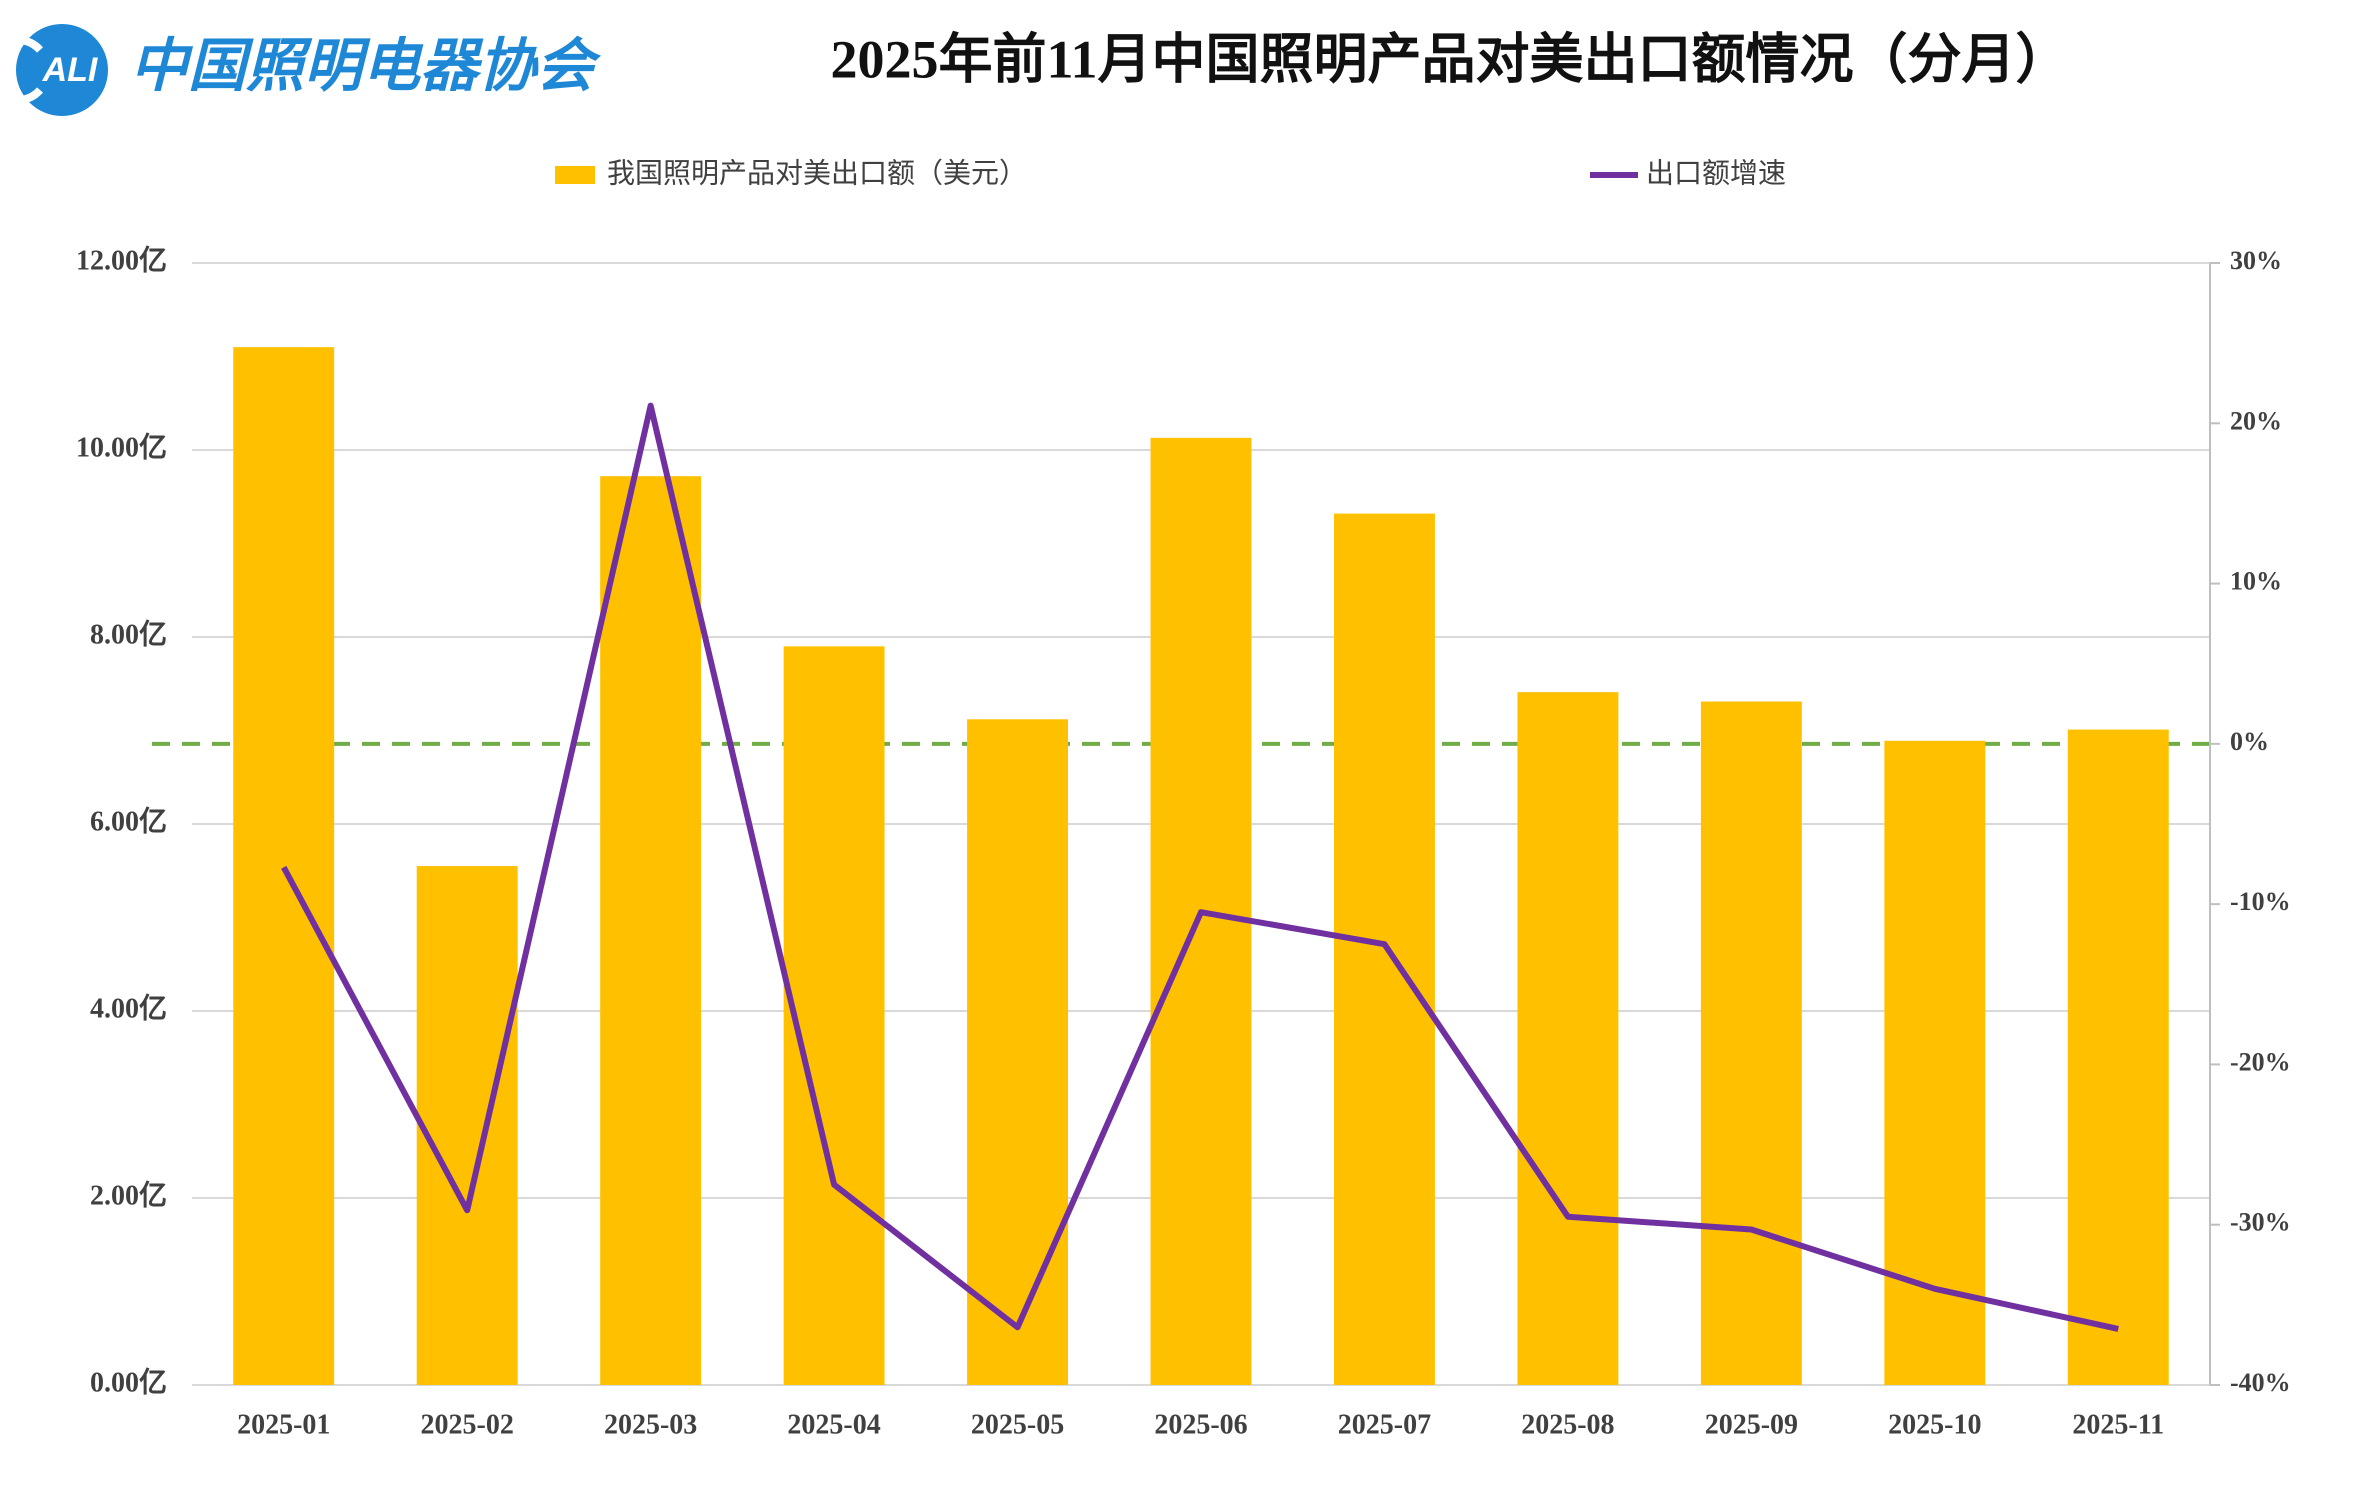  Describe the element at coordinates (575, 175) in the screenshot. I see `legend-swatch` at that location.